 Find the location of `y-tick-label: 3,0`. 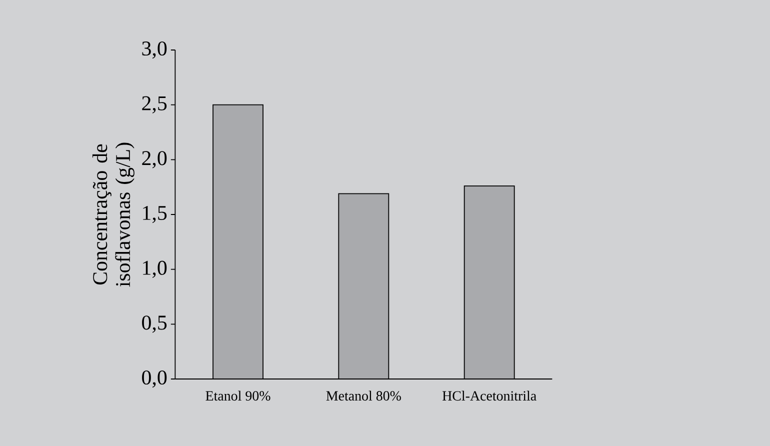

y-tick-label: 3,0 is located at coordinates (154, 50).